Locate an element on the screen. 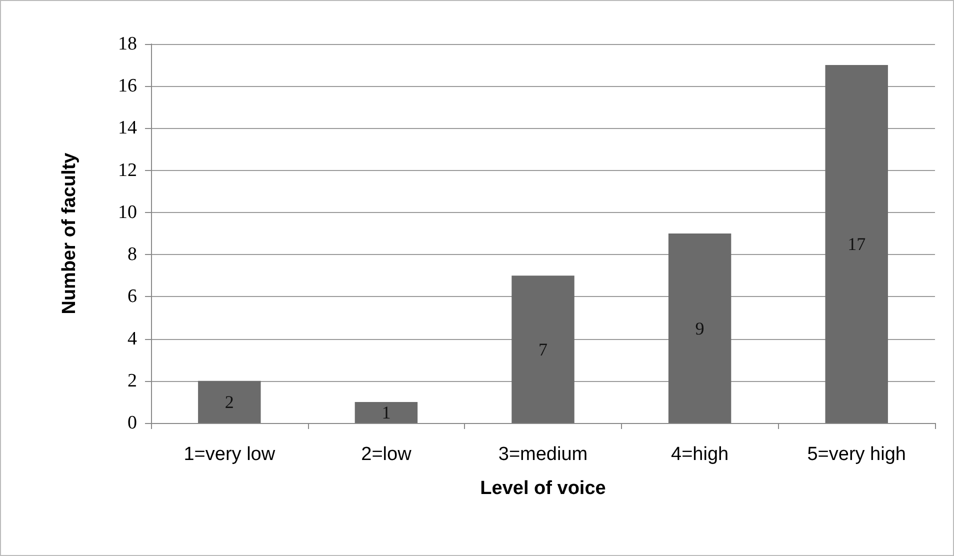 This screenshot has width=954, height=556. x-tick-label: 2=low is located at coordinates (386, 454).